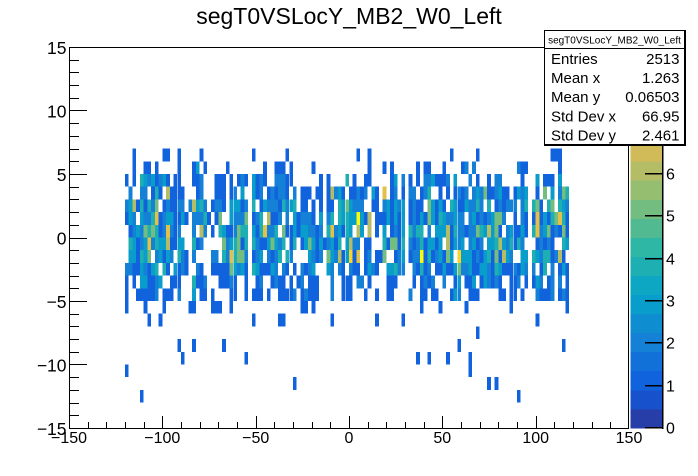 The height and width of the screenshot is (476, 698). I want to click on svg-text: Mean x, so click(576, 78).